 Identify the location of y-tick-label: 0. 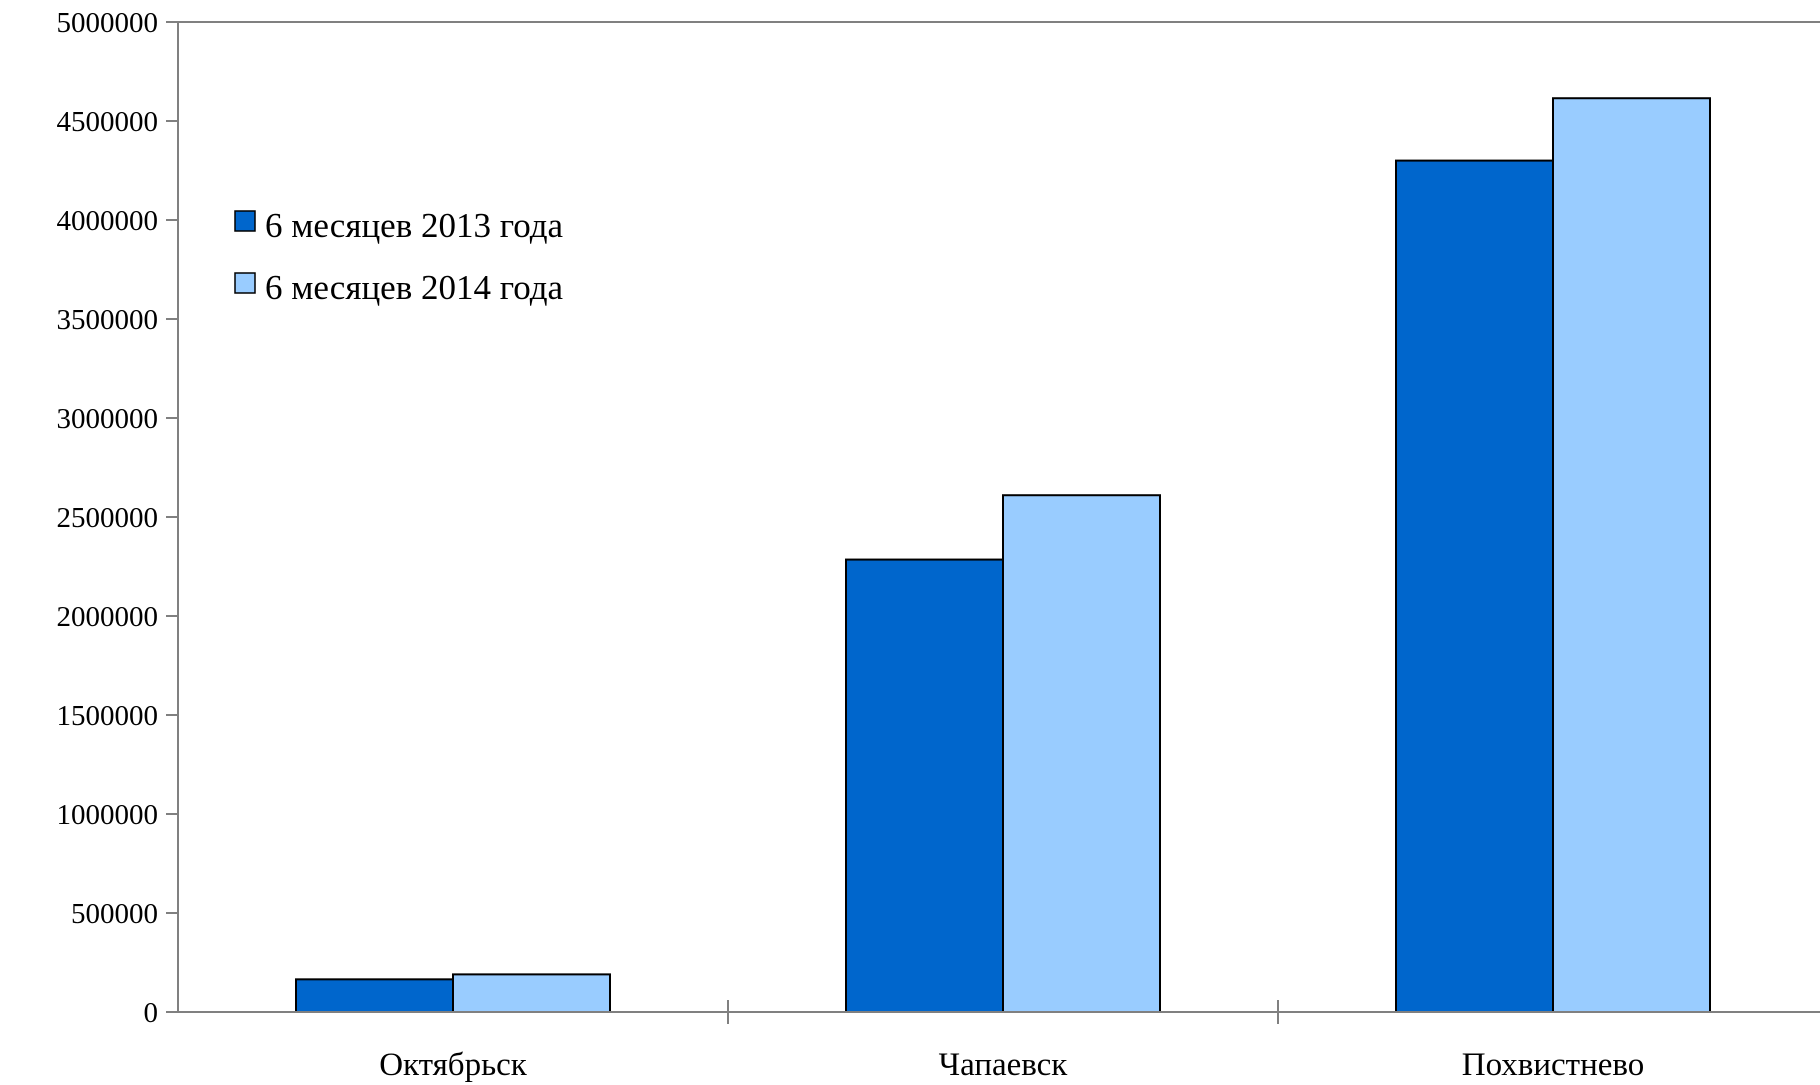
(151, 1013).